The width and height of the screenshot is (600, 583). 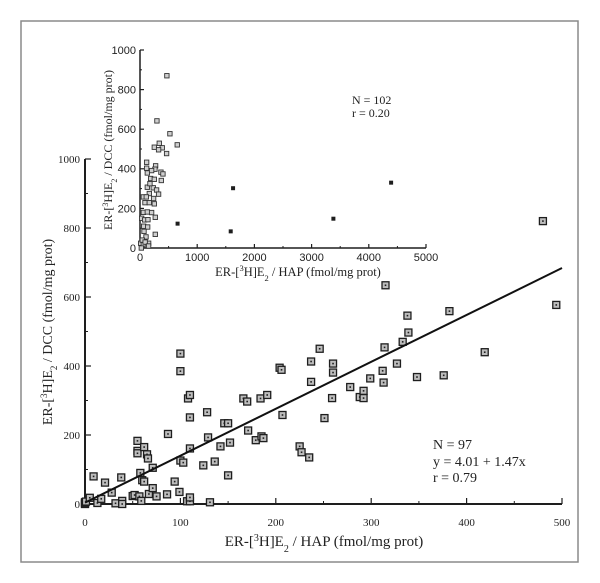 What do you see at coordinates (266, 162) in the screenshot?
I see `inset-points` at bounding box center [266, 162].